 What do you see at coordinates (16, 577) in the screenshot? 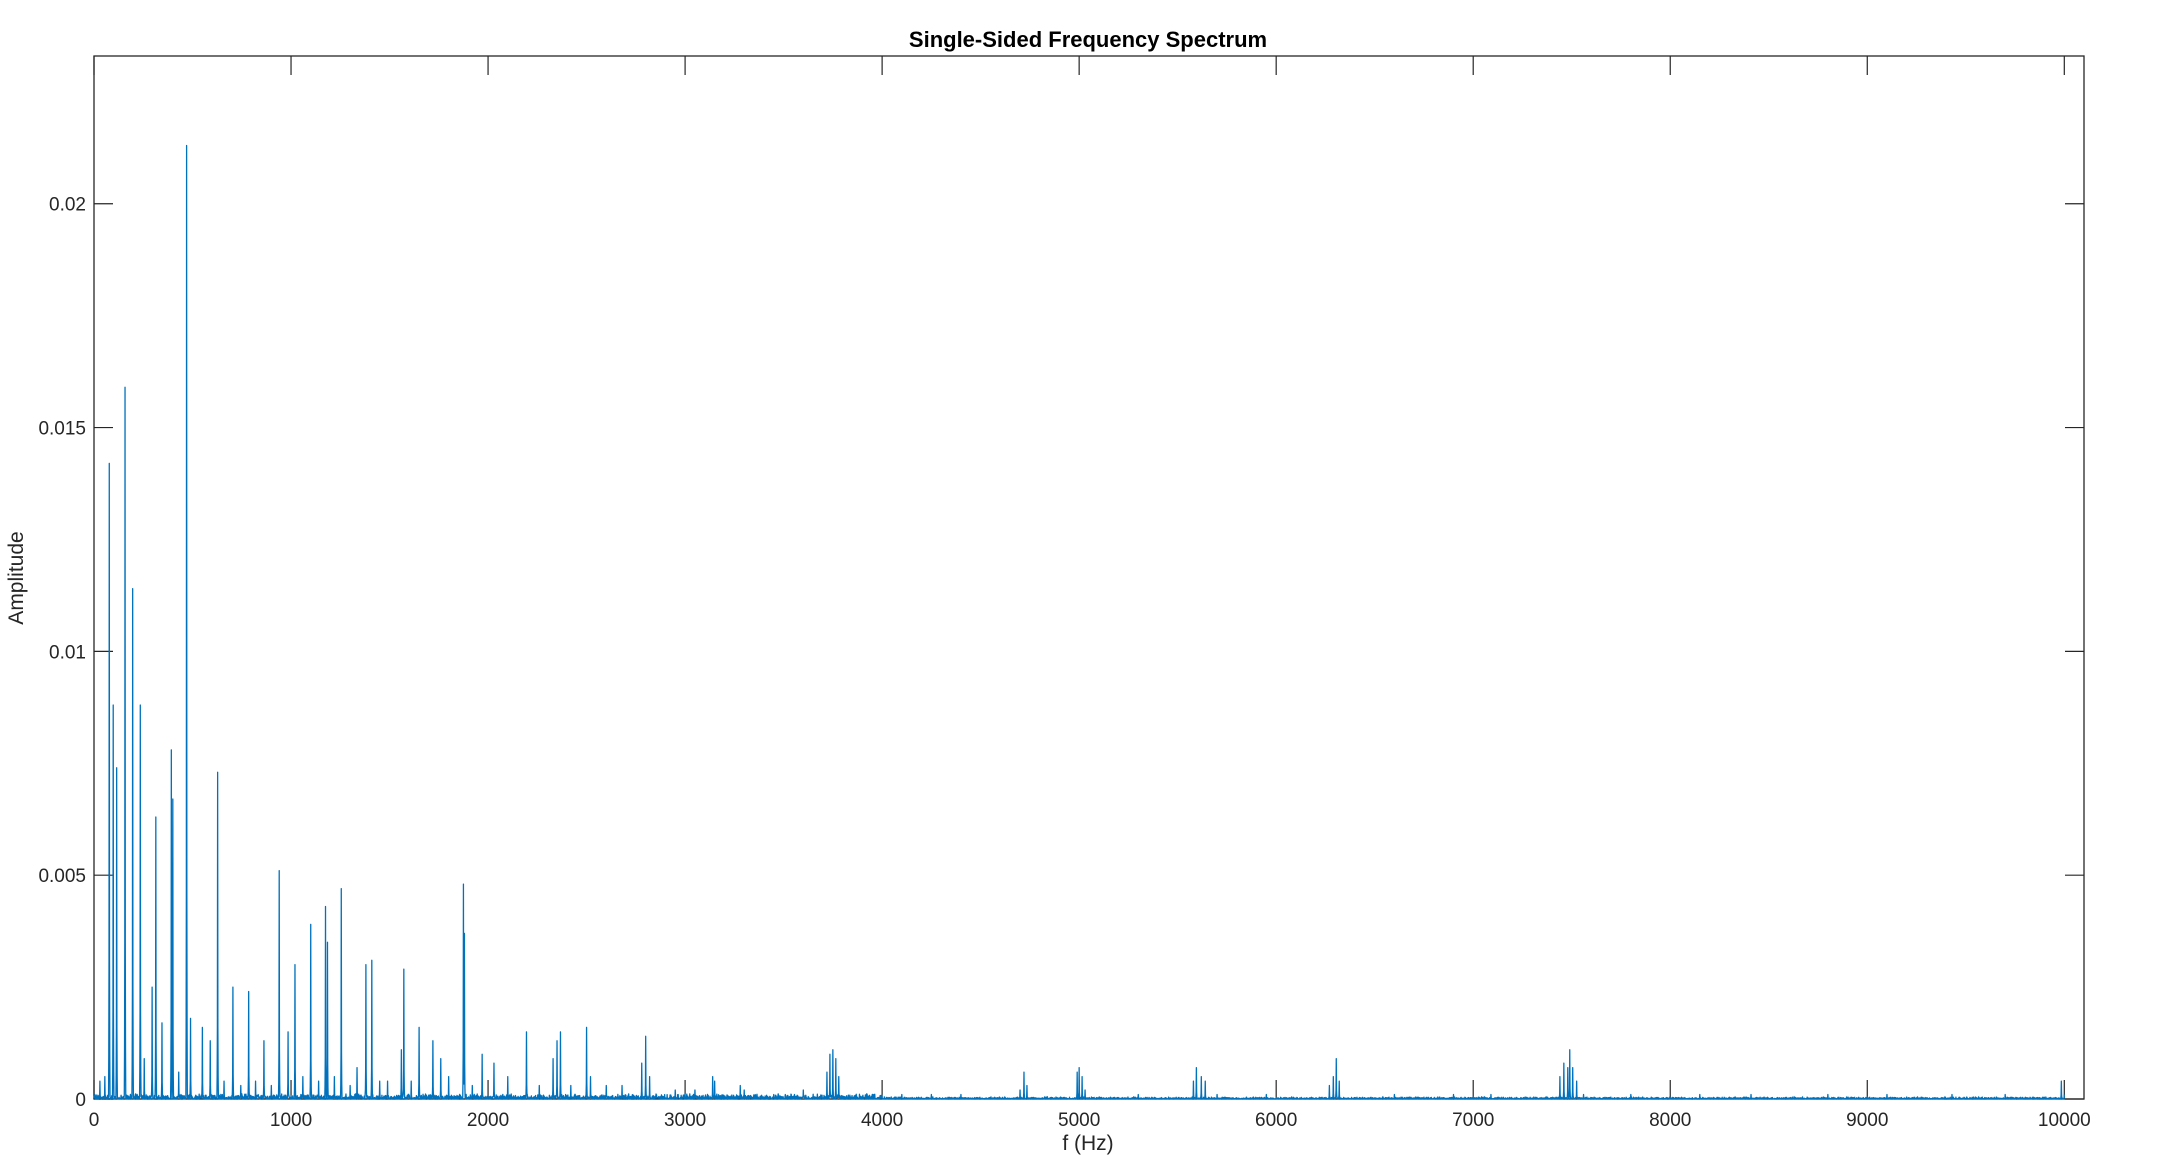
I see `y-axis-label: Amplitude` at bounding box center [16, 577].